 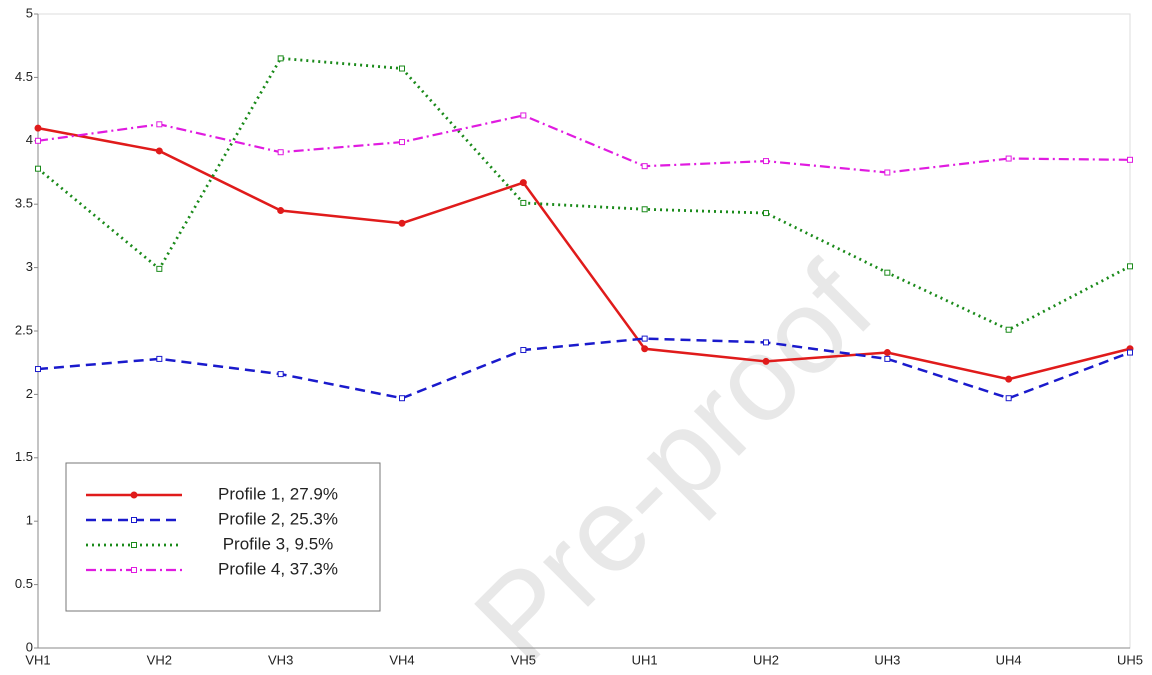 I want to click on y-tick-label: 0.5, so click(x=24, y=583).